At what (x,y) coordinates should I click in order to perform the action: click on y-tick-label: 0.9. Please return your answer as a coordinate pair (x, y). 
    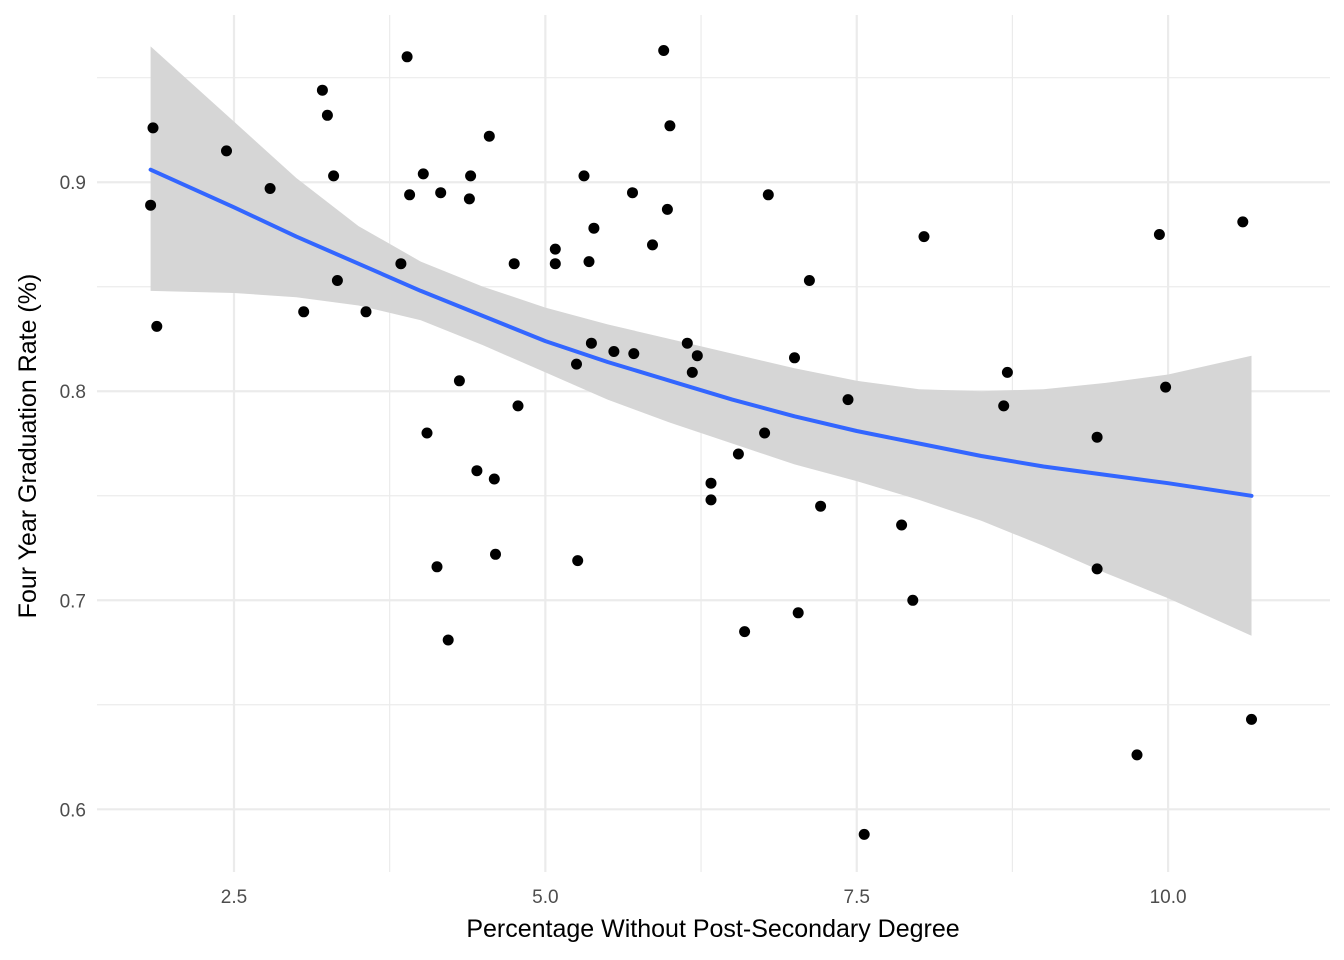
    Looking at the image, I should click on (73, 183).